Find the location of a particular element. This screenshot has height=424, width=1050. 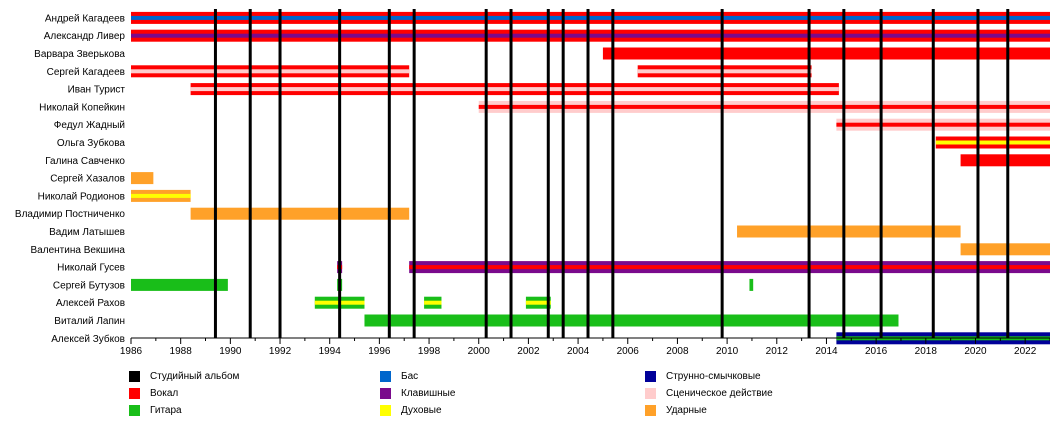

x-tick-label: 2000 is located at coordinates (479, 351).